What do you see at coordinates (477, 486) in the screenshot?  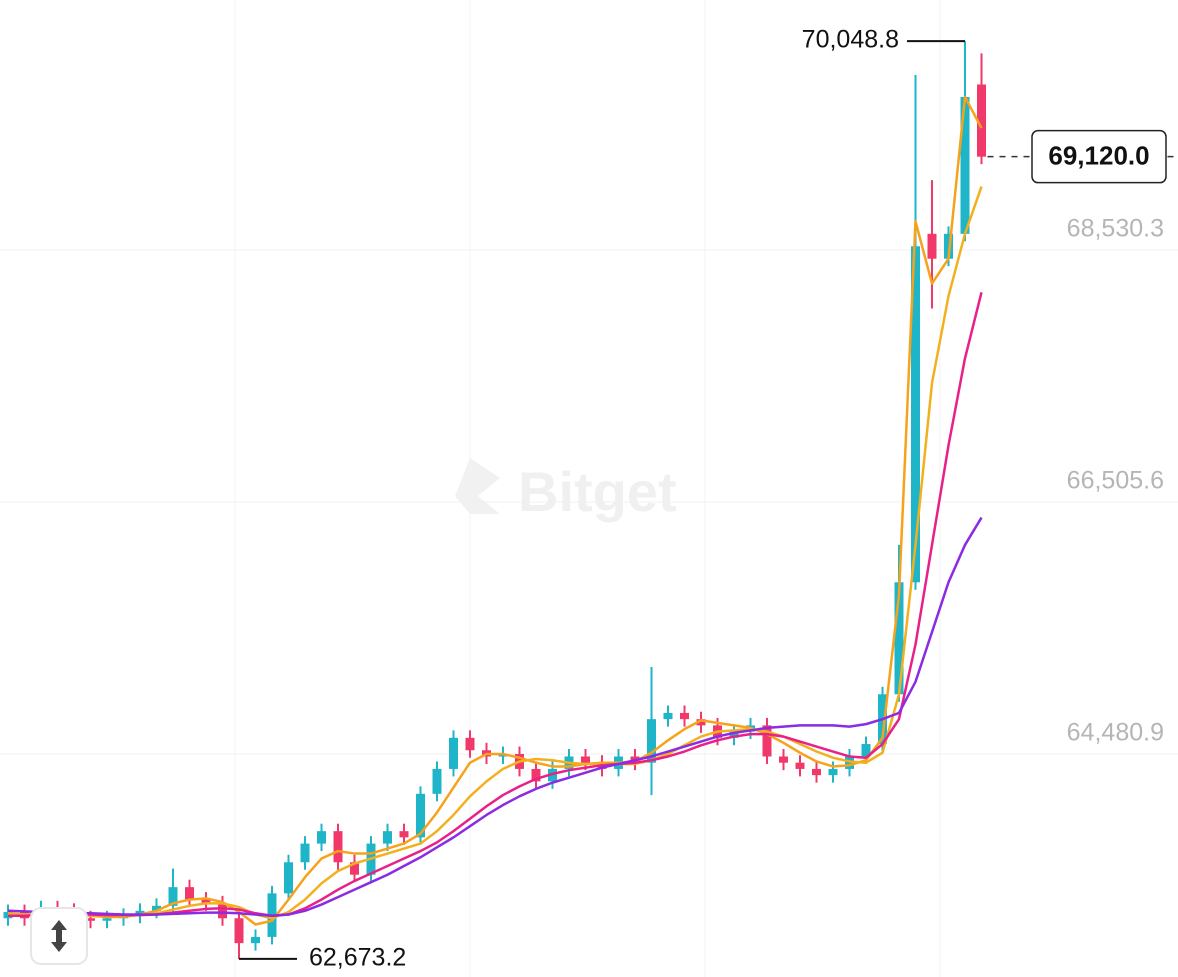 I see `watermark-logo` at bounding box center [477, 486].